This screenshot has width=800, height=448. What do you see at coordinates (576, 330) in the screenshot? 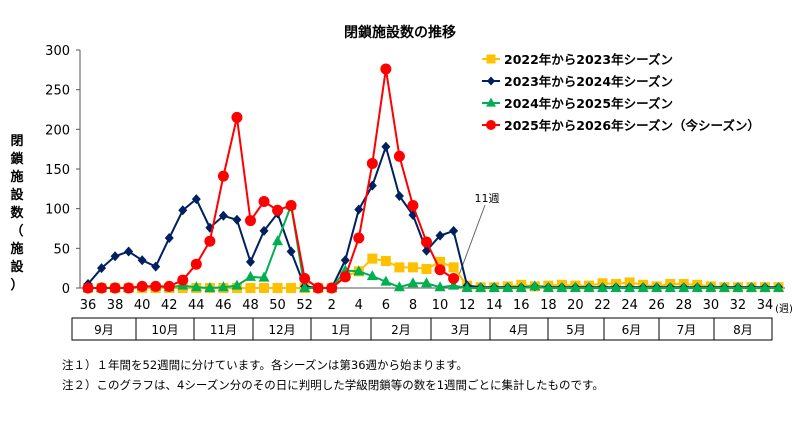
I see `month-label: 5月` at bounding box center [576, 330].